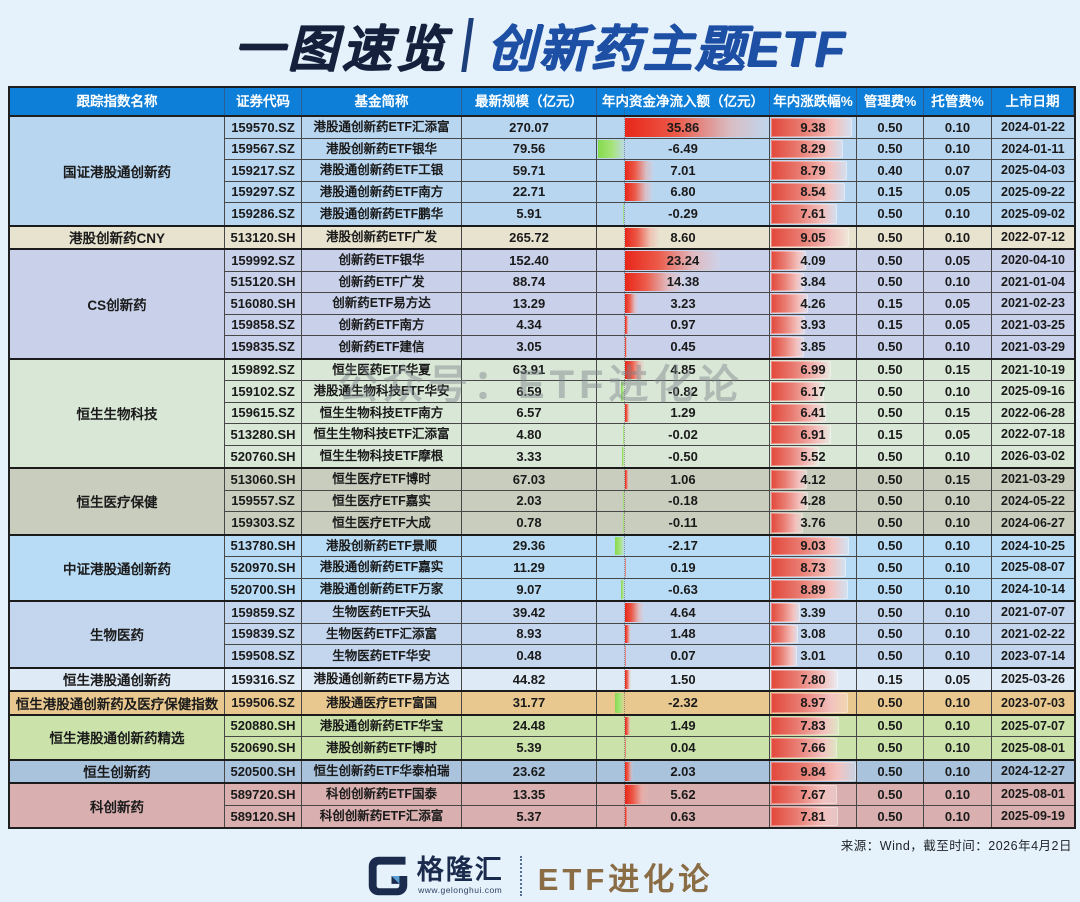  Describe the element at coordinates (1033, 612) in the screenshot. I see `listing-date-cell: 2021-07-07` at that location.